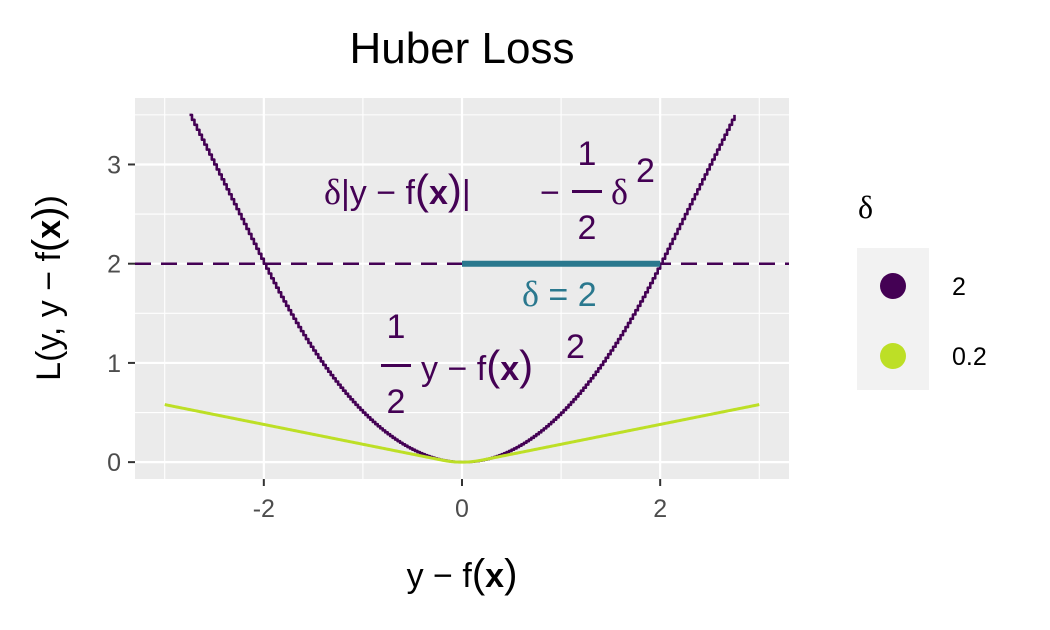 The height and width of the screenshot is (630, 1050). Describe the element at coordinates (397, 189) in the screenshot. I see `svg-text: δ|y − f(x)|` at that location.